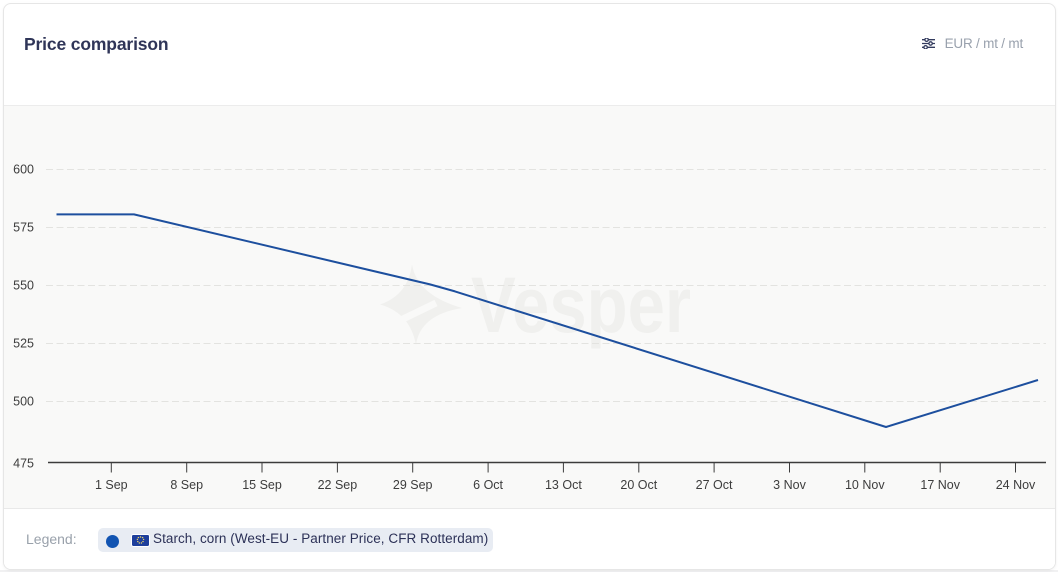  Describe the element at coordinates (488, 485) in the screenshot. I see `svg-text: 6 Oct` at that location.